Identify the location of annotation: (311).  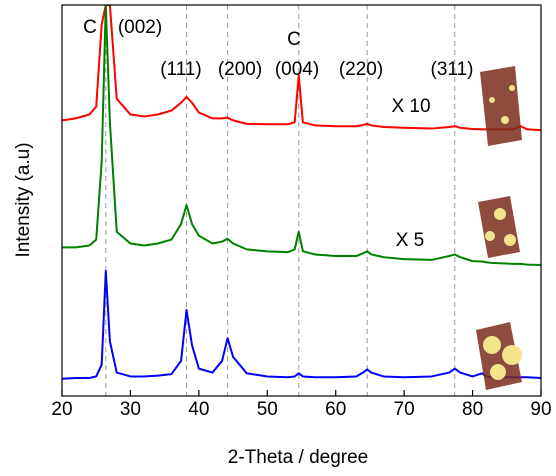
(452, 69).